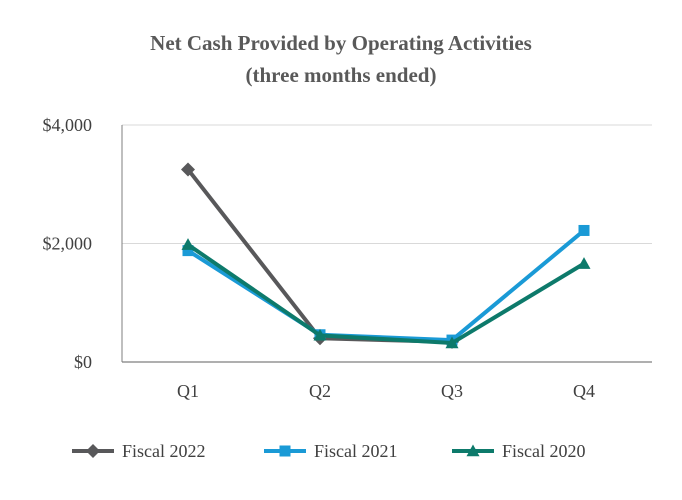  I want to click on legend-label: Fiscal 2022, so click(164, 451).